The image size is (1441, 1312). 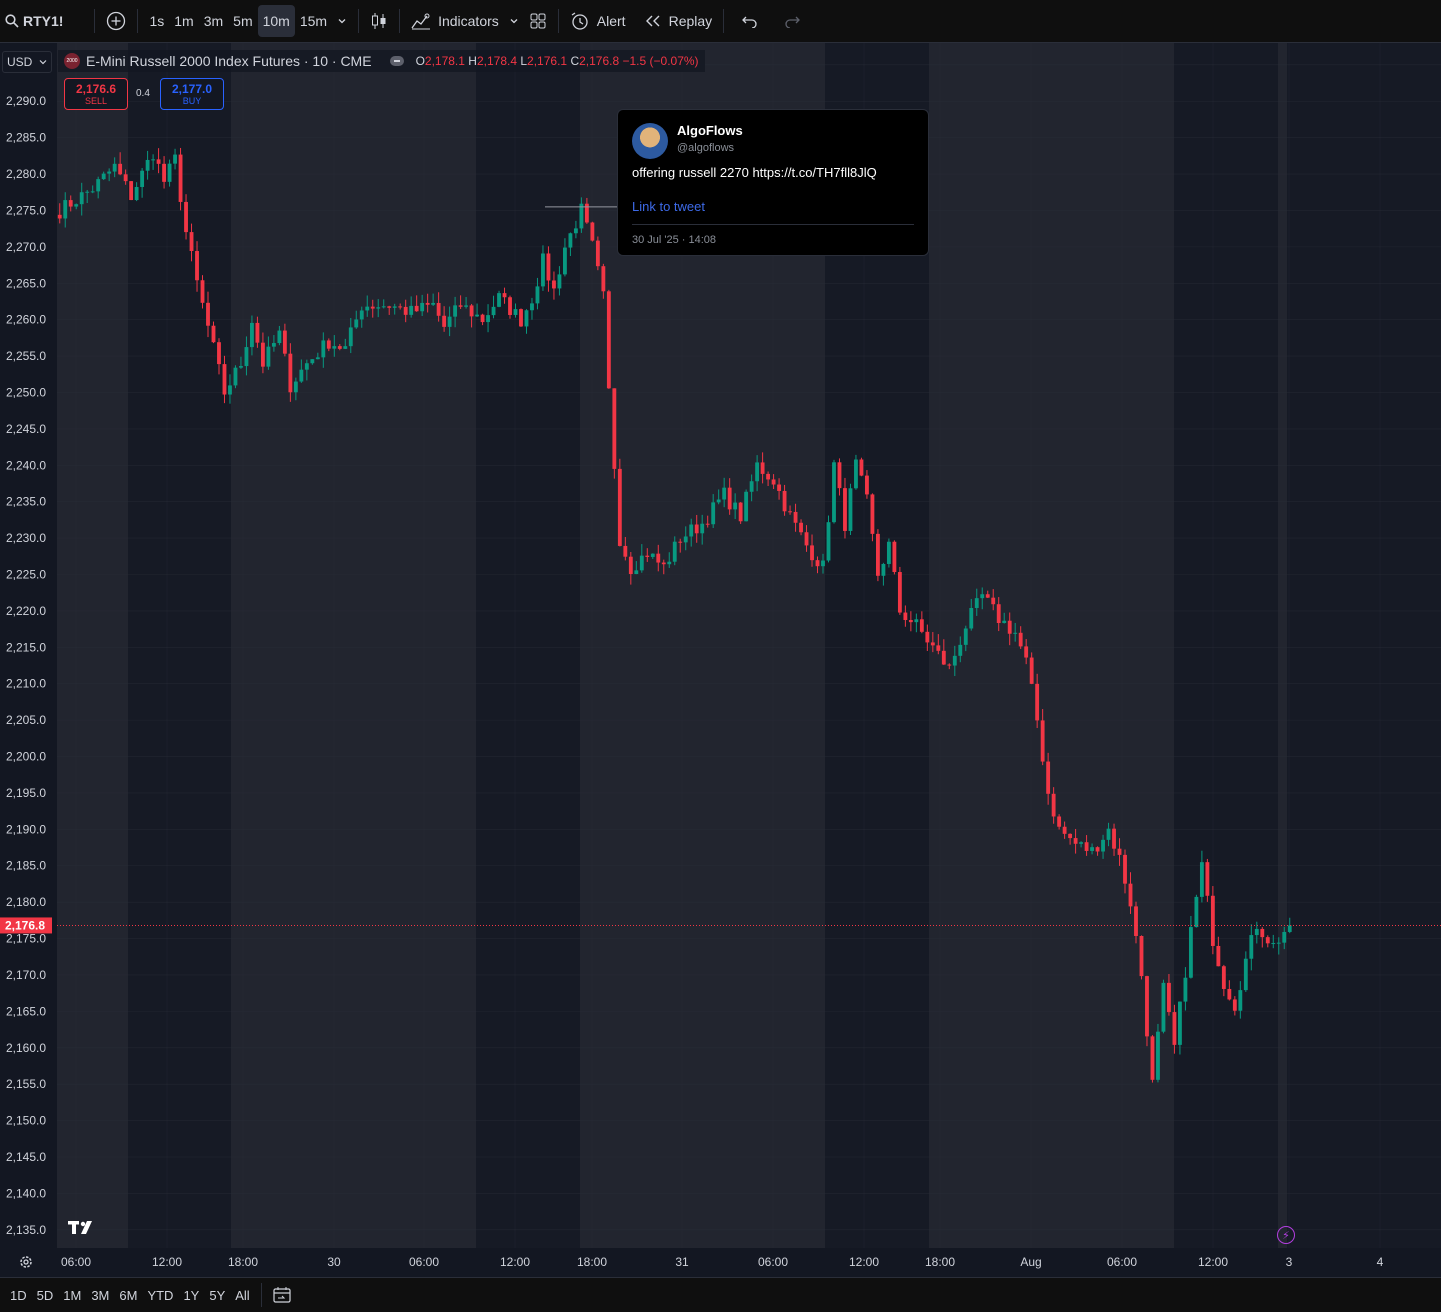 What do you see at coordinates (213, 21) in the screenshot?
I see `interval-3m: 3m` at bounding box center [213, 21].